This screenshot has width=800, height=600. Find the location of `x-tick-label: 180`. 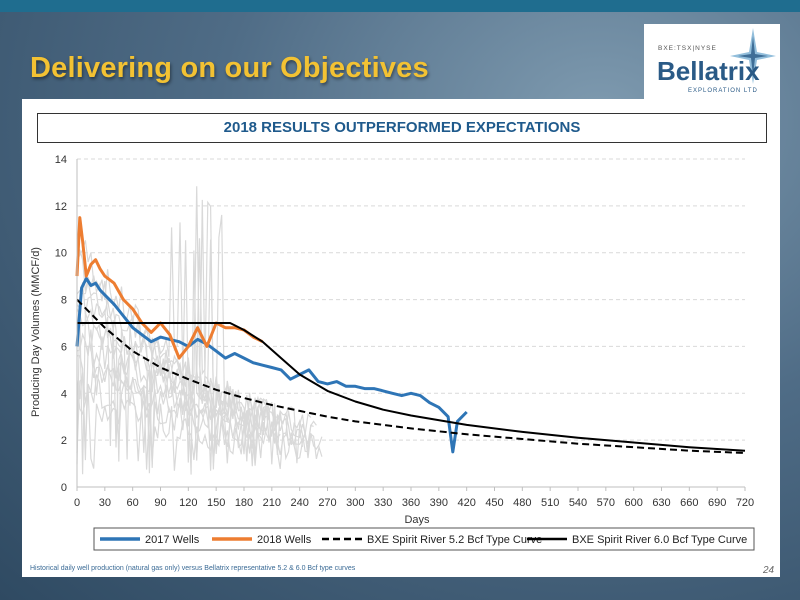

x-tick-label: 180 is located at coordinates (244, 503).